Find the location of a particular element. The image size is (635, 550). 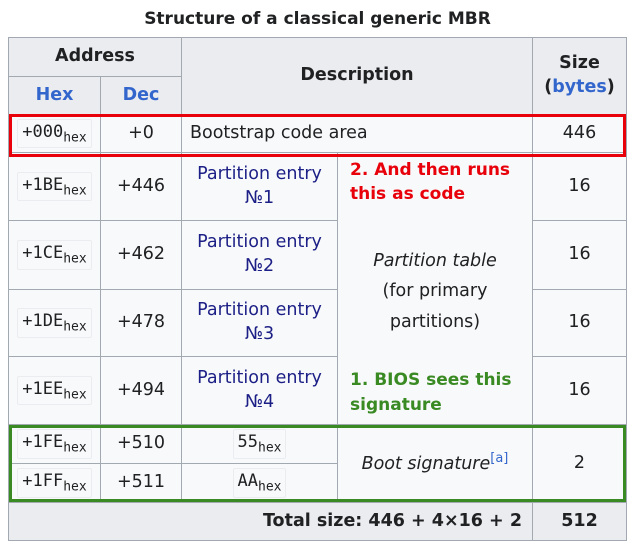

partition-entry: Partition entry №1 is located at coordinates (259, 186).